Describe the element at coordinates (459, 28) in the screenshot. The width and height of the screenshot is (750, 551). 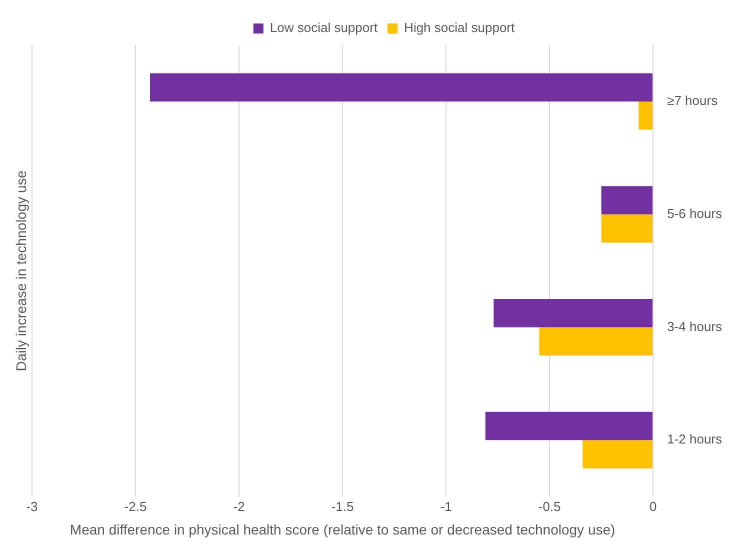
I see `legend-label: High social support` at that location.